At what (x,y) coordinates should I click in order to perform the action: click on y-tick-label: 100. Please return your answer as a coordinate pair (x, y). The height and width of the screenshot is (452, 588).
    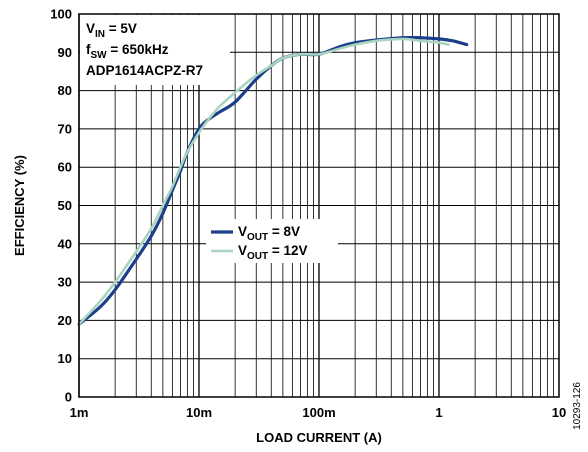
    Looking at the image, I should click on (61, 14).